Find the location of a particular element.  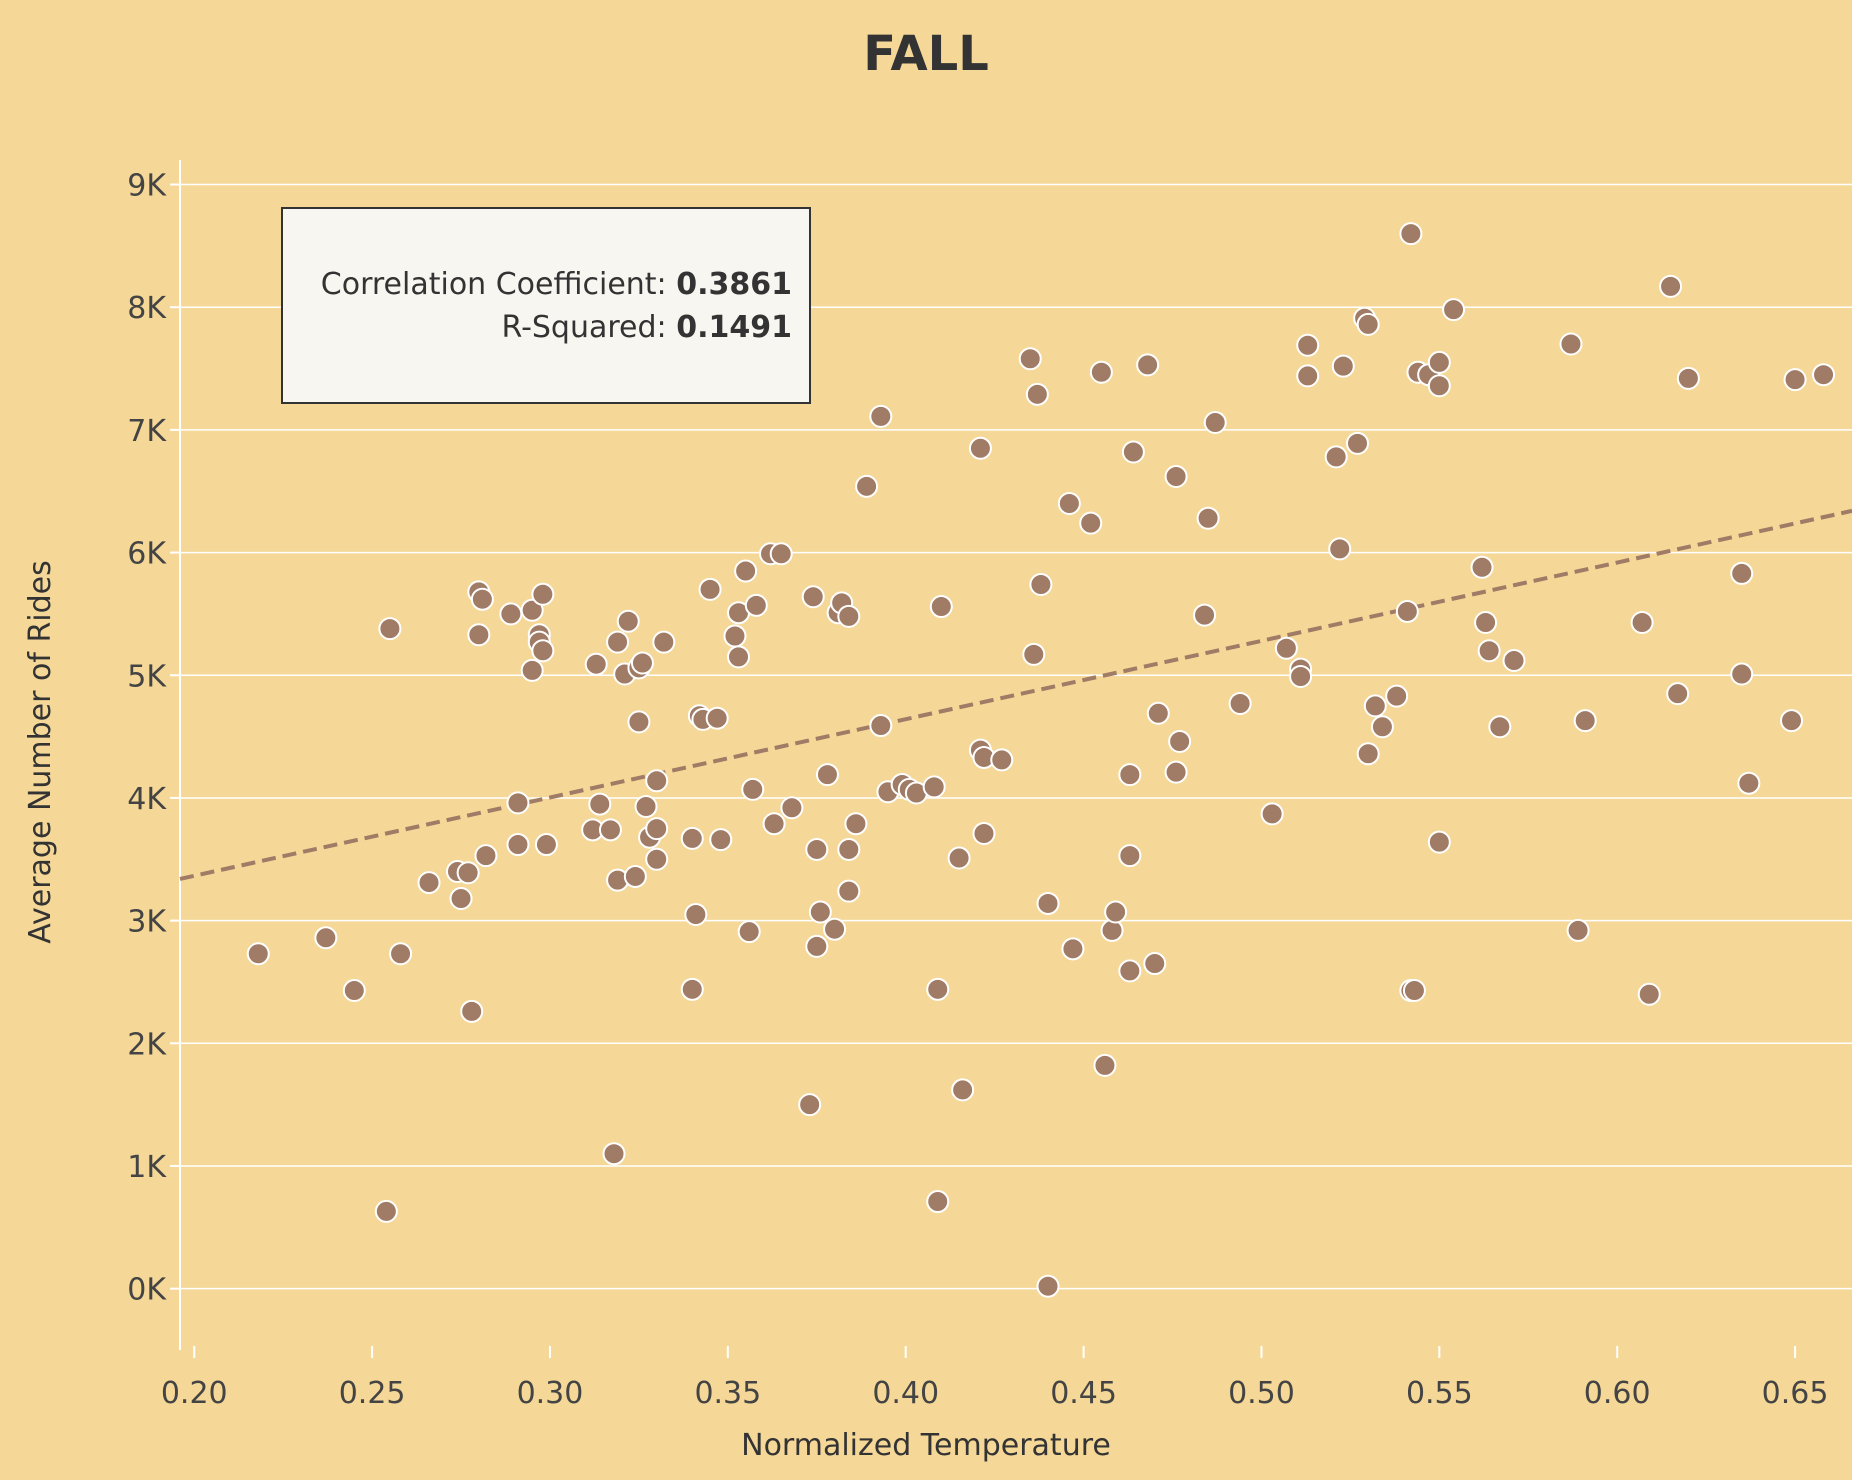

y-tick-label: 8K is located at coordinates (147, 308).